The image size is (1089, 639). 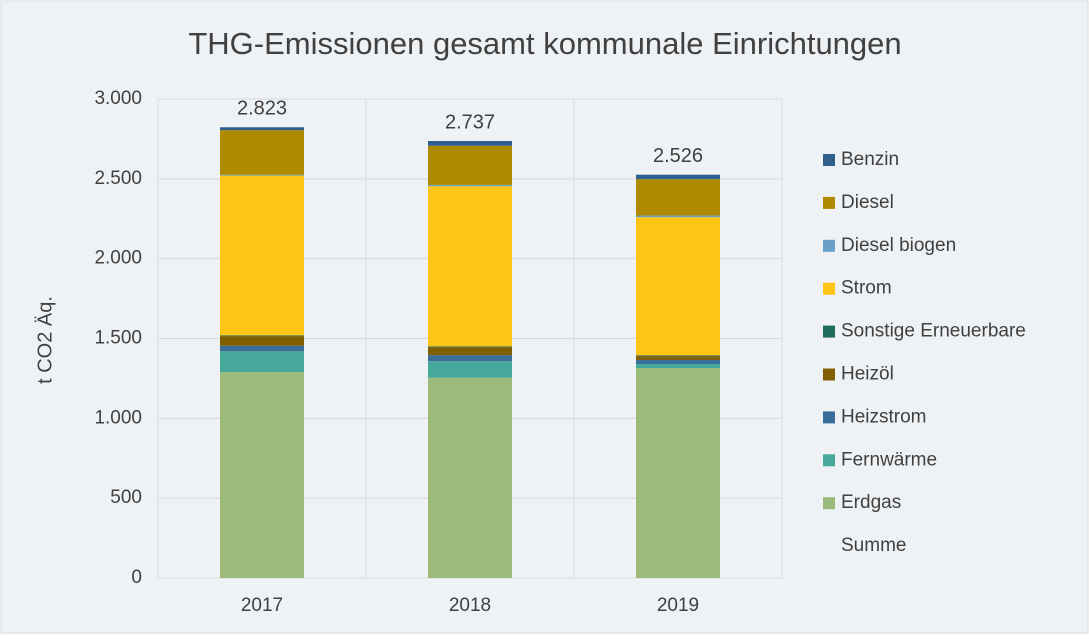 What do you see at coordinates (678, 605) in the screenshot?
I see `x-tick-label: 2019` at bounding box center [678, 605].